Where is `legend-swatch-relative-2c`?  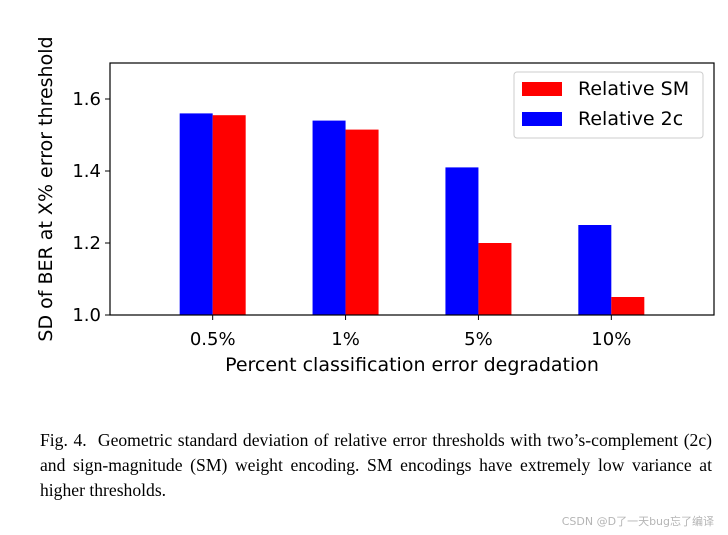
legend-swatch-relative-2c is located at coordinates (542, 119).